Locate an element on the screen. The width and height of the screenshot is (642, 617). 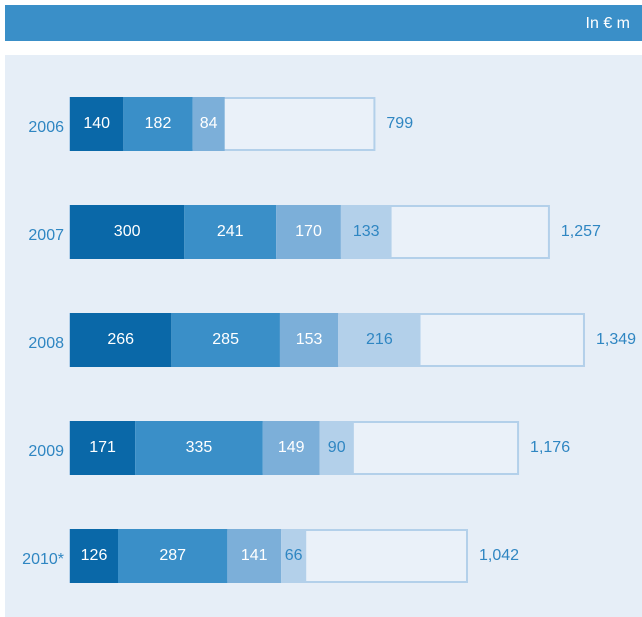
total-label: 1,349 is located at coordinates (616, 339).